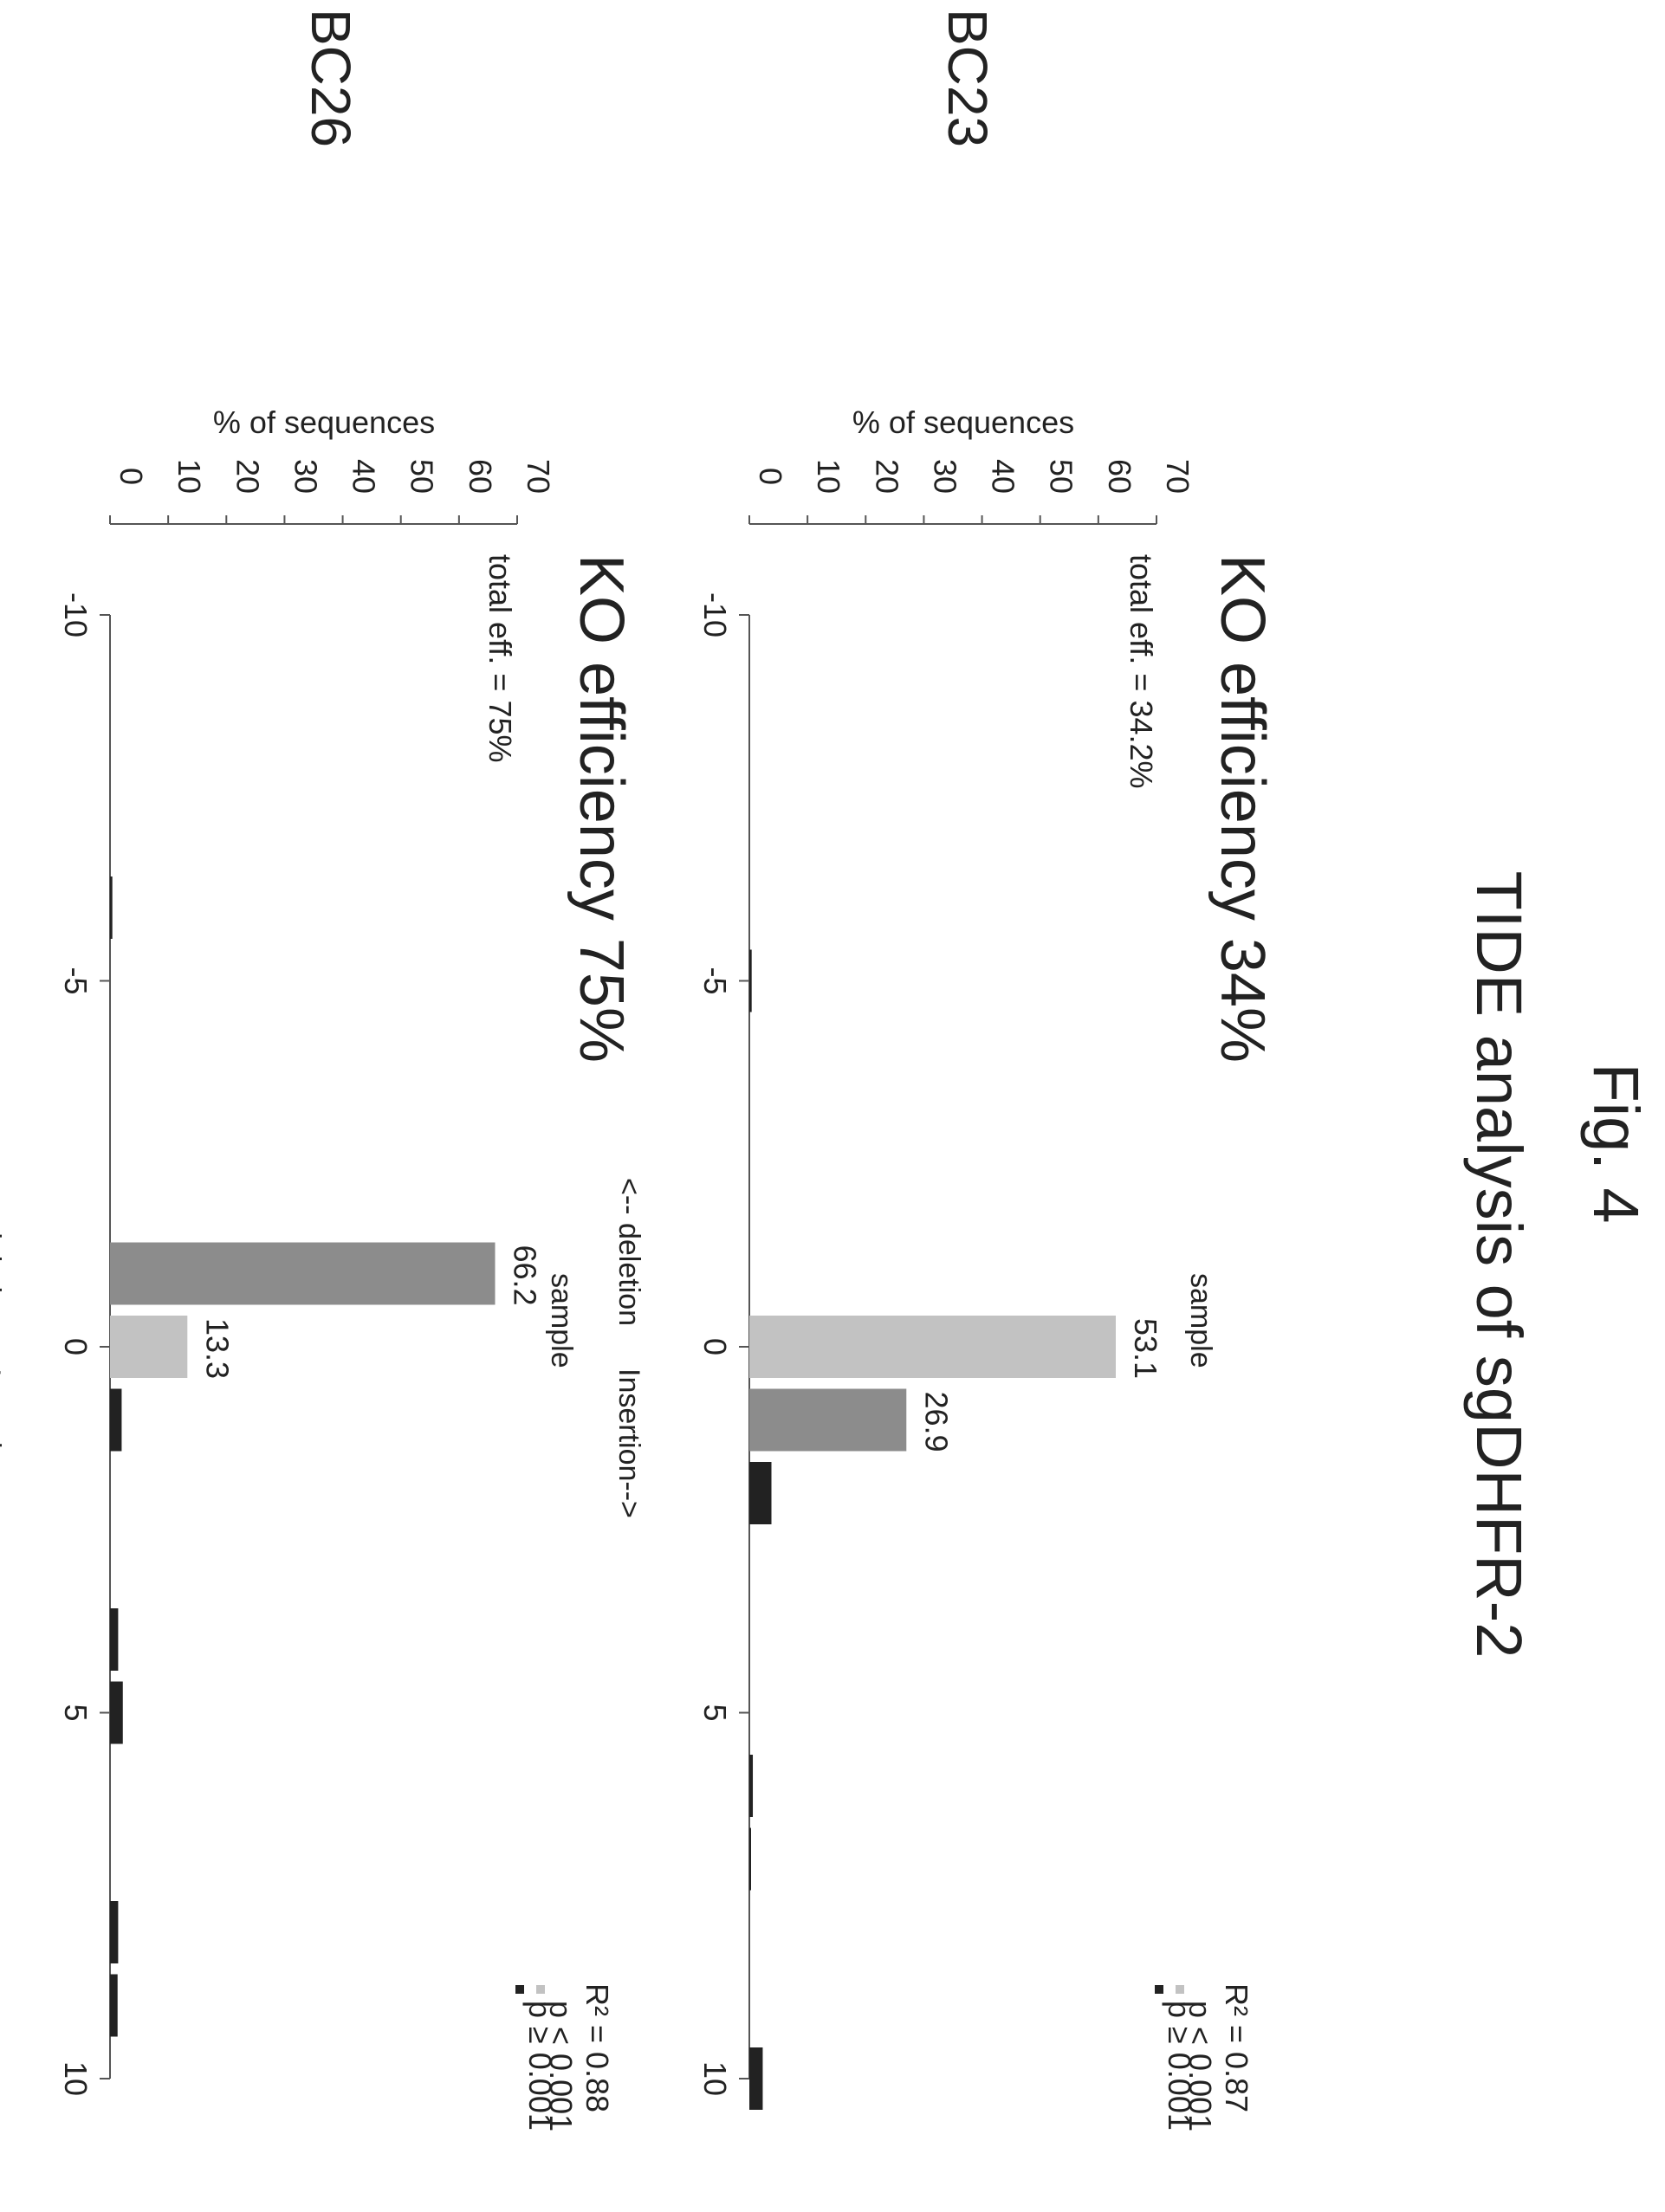 The image size is (1665, 2212). What do you see at coordinates (1141, 671) in the screenshot?
I see `chart-subtitle: total eff. = 34.2%` at bounding box center [1141, 671].